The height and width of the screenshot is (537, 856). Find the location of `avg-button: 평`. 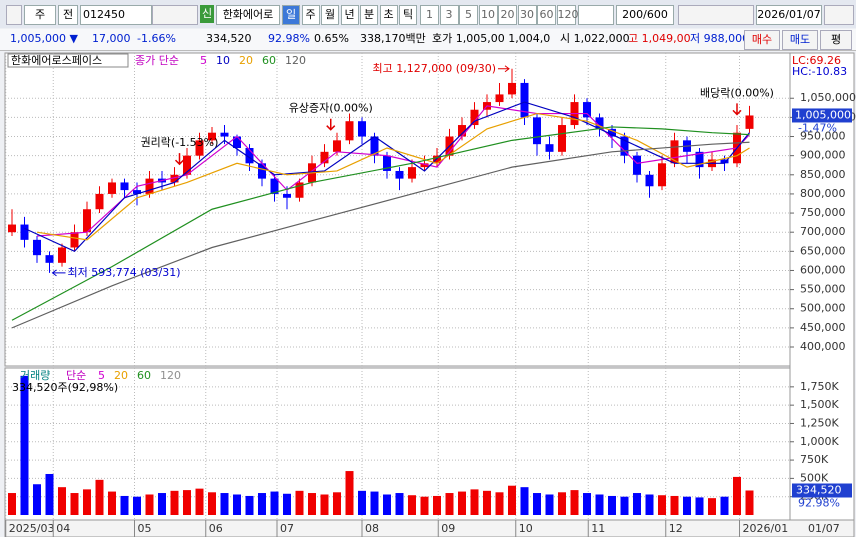

avg-button: 평 is located at coordinates (836, 40).